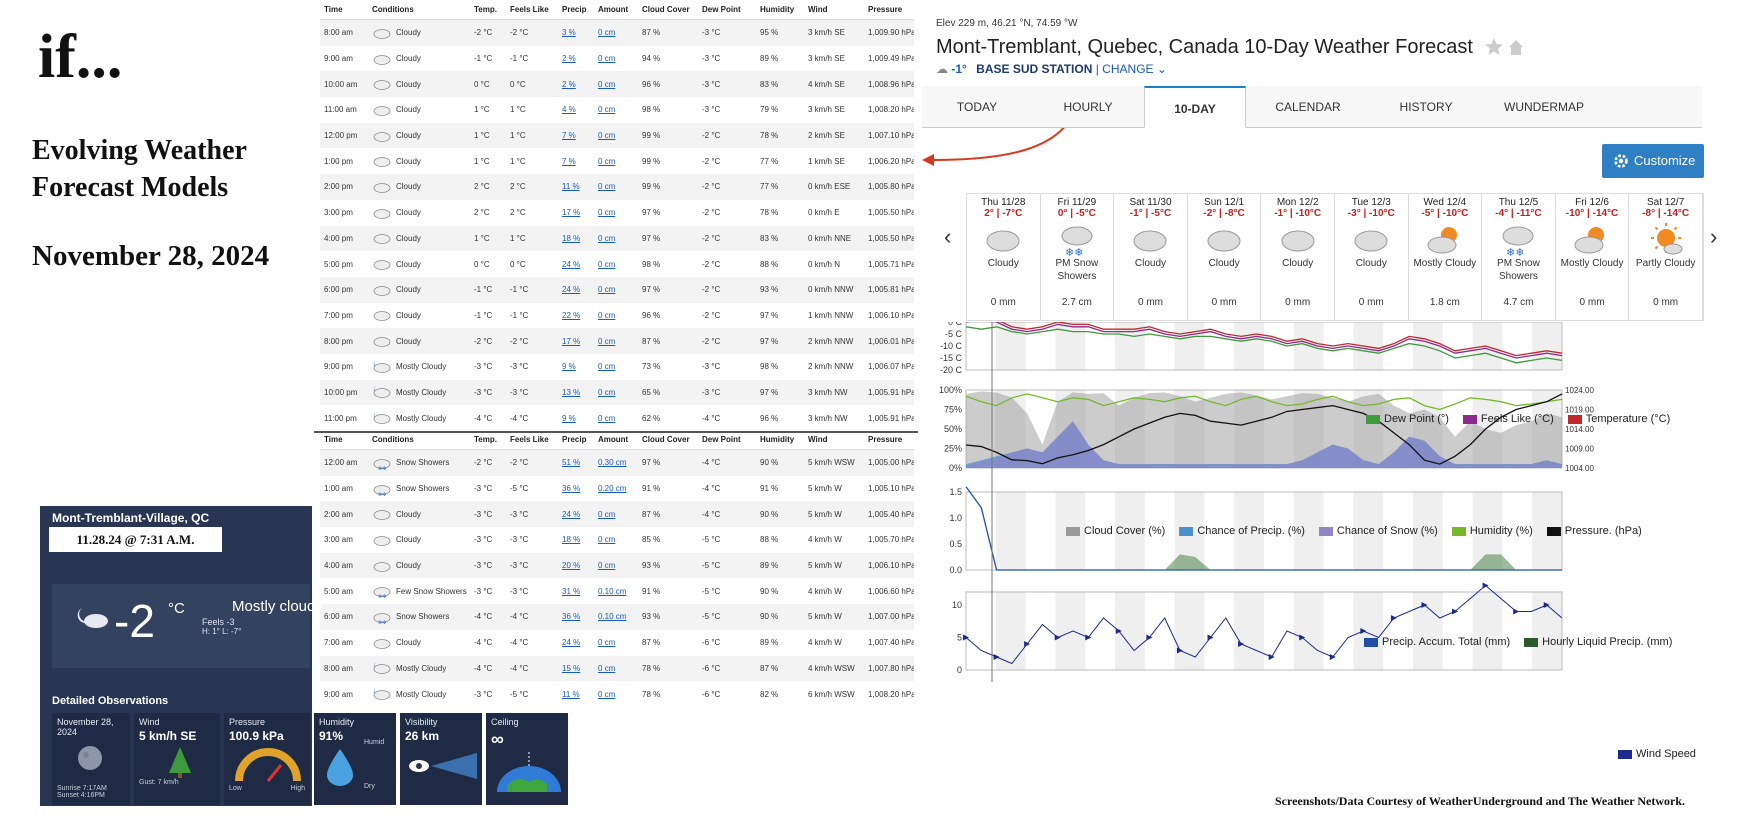 This screenshot has width=1750, height=828. What do you see at coordinates (1372, 257) in the screenshot?
I see `day-column: Tue 12/3 -3° | -10°C Cloudy 0 mm` at bounding box center [1372, 257].